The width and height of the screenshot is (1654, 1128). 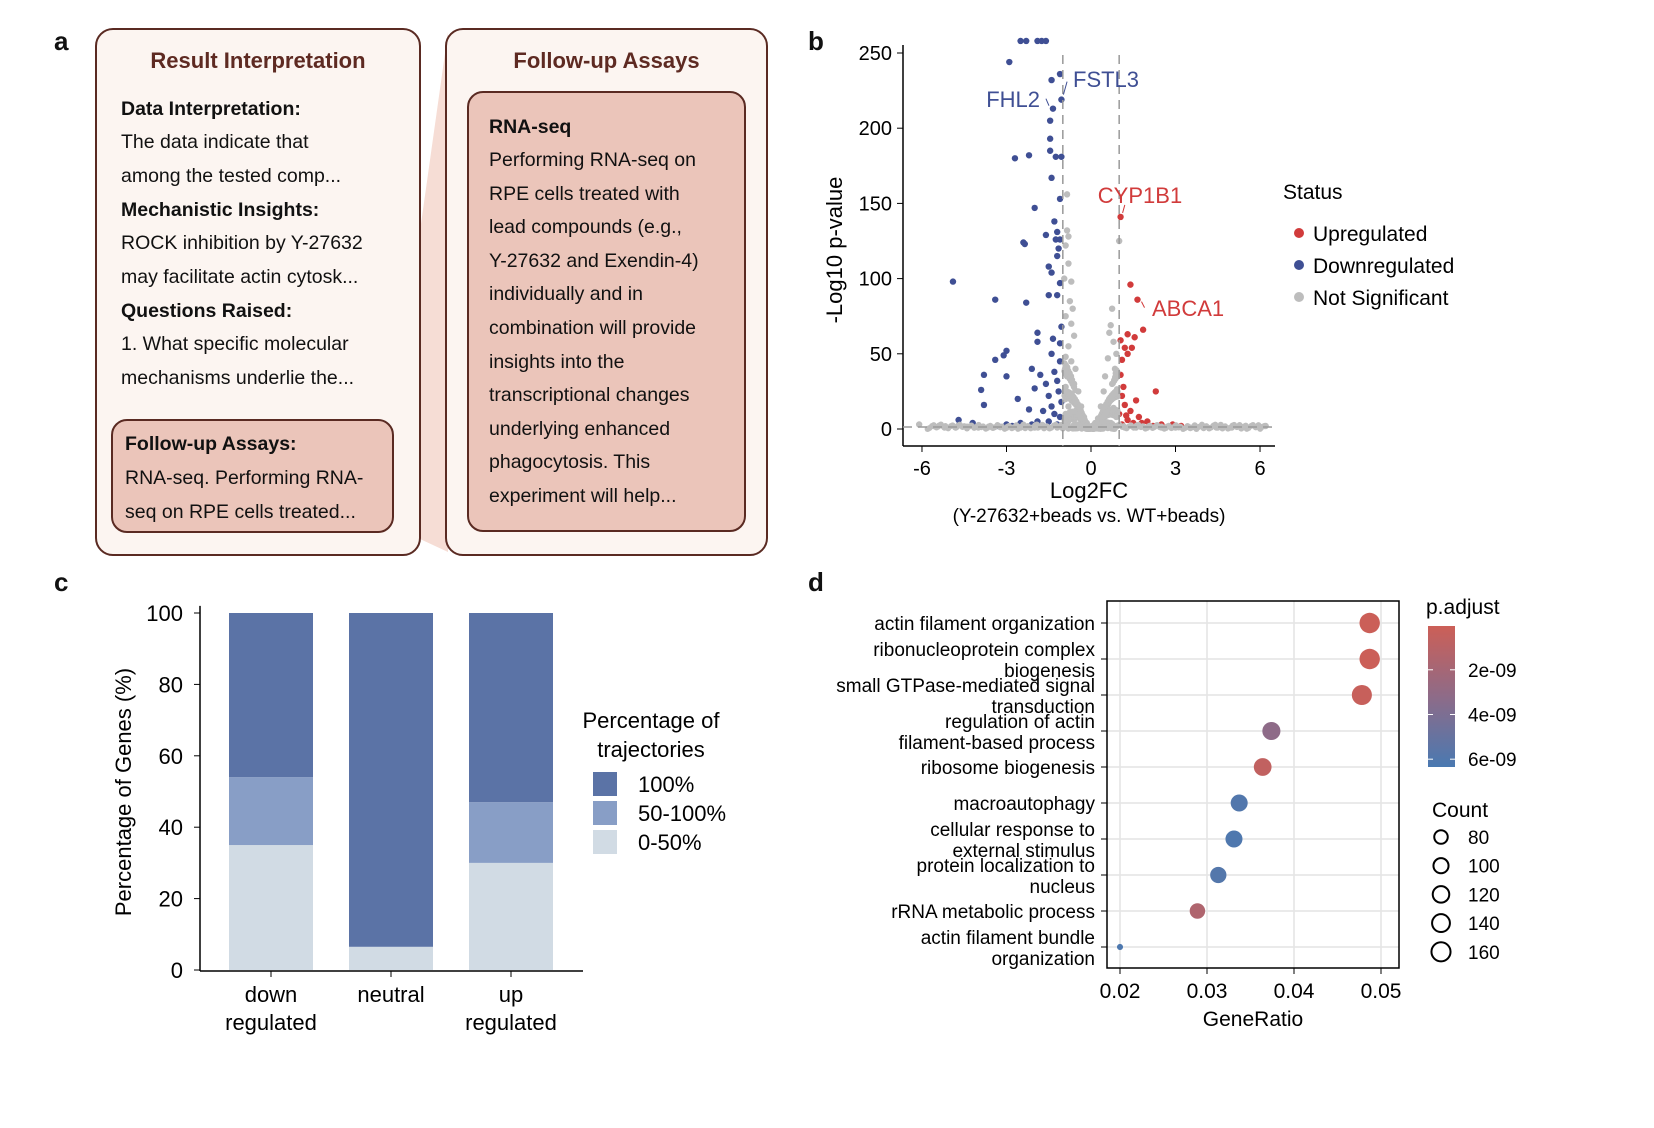 What do you see at coordinates (391, 958) in the screenshot?
I see `bar-segment-0-50%` at bounding box center [391, 958].